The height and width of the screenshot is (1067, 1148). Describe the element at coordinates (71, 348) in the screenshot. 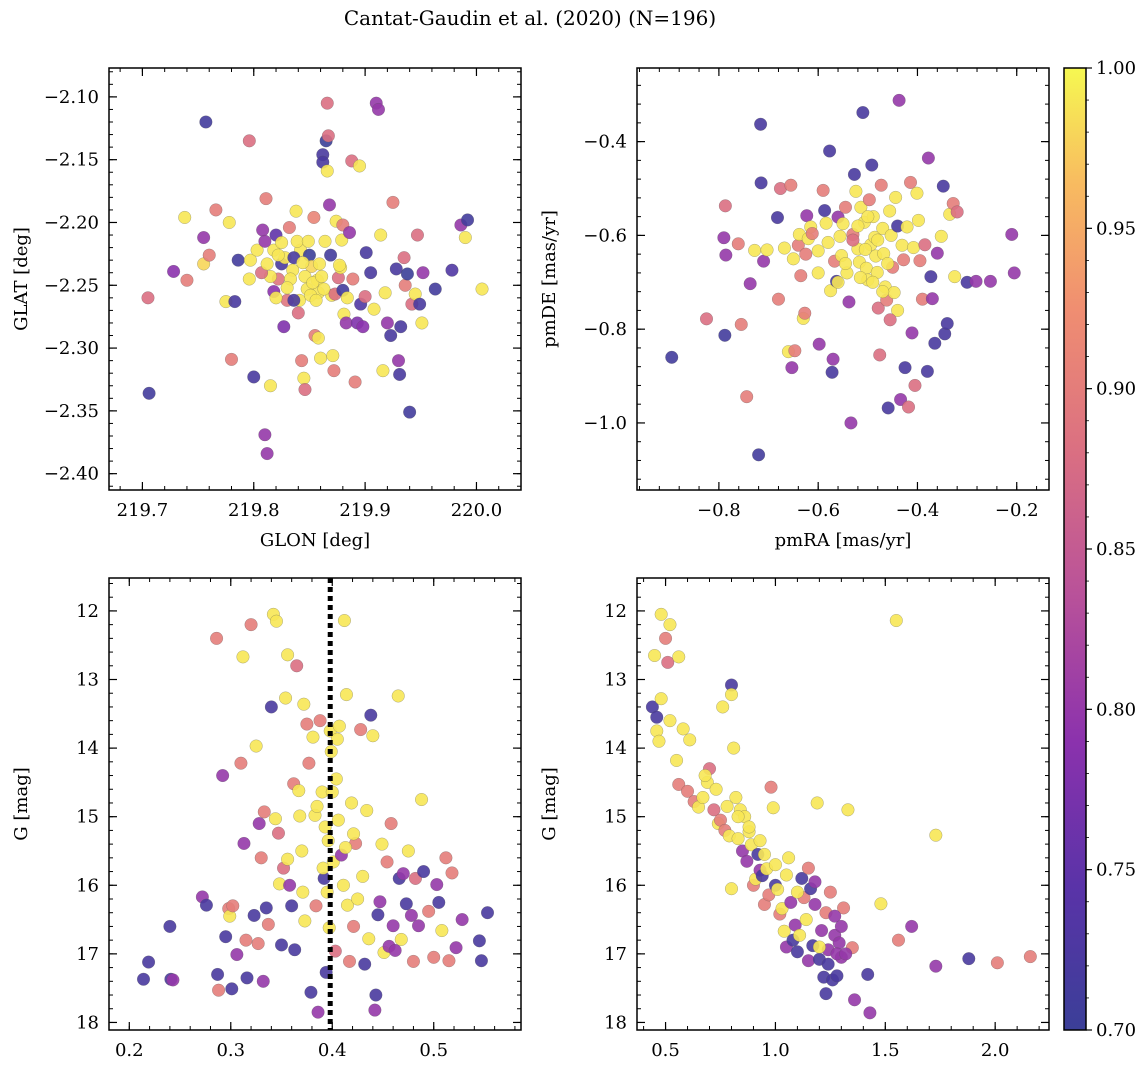

I see `y-tick-label: −2.30` at that location.